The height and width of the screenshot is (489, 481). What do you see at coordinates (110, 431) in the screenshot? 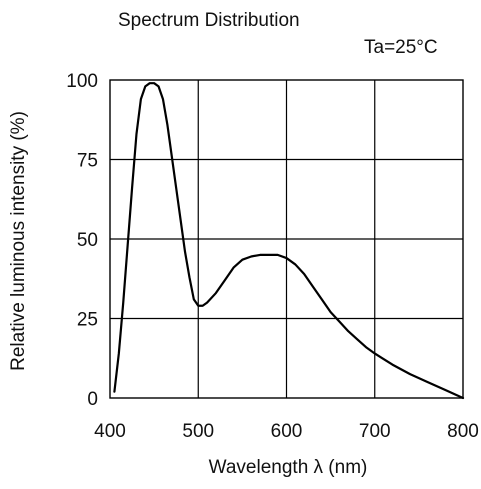
I see `x-tick-label-400: 400` at bounding box center [110, 431].